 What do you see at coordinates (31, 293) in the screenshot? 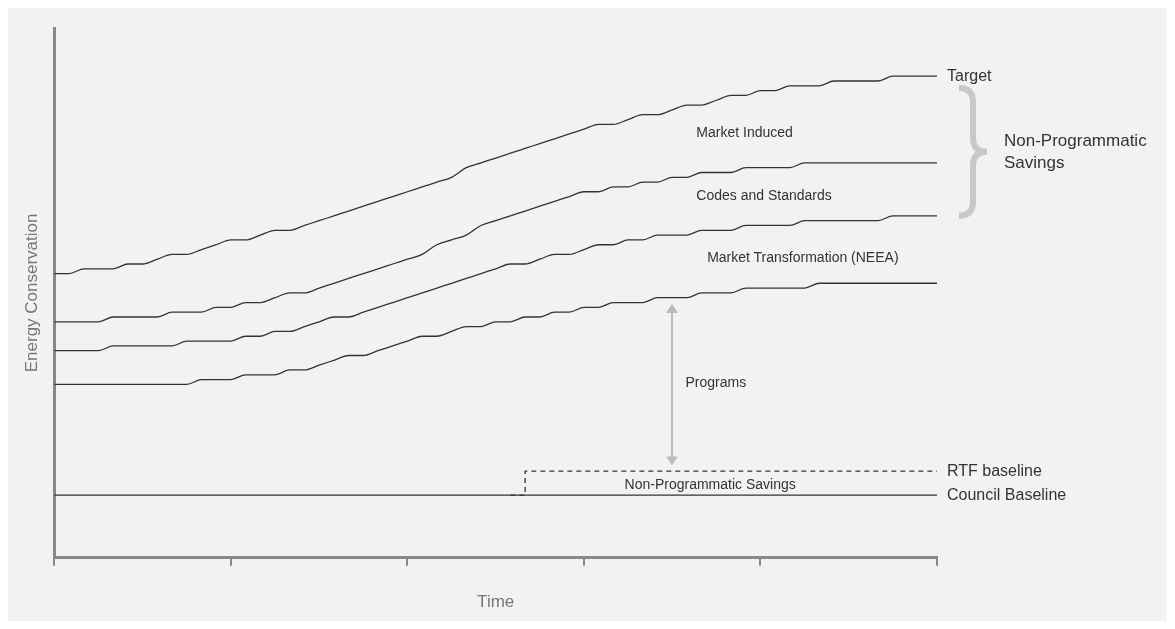
I see `y-axis-title: Energy Conservation` at bounding box center [31, 293].